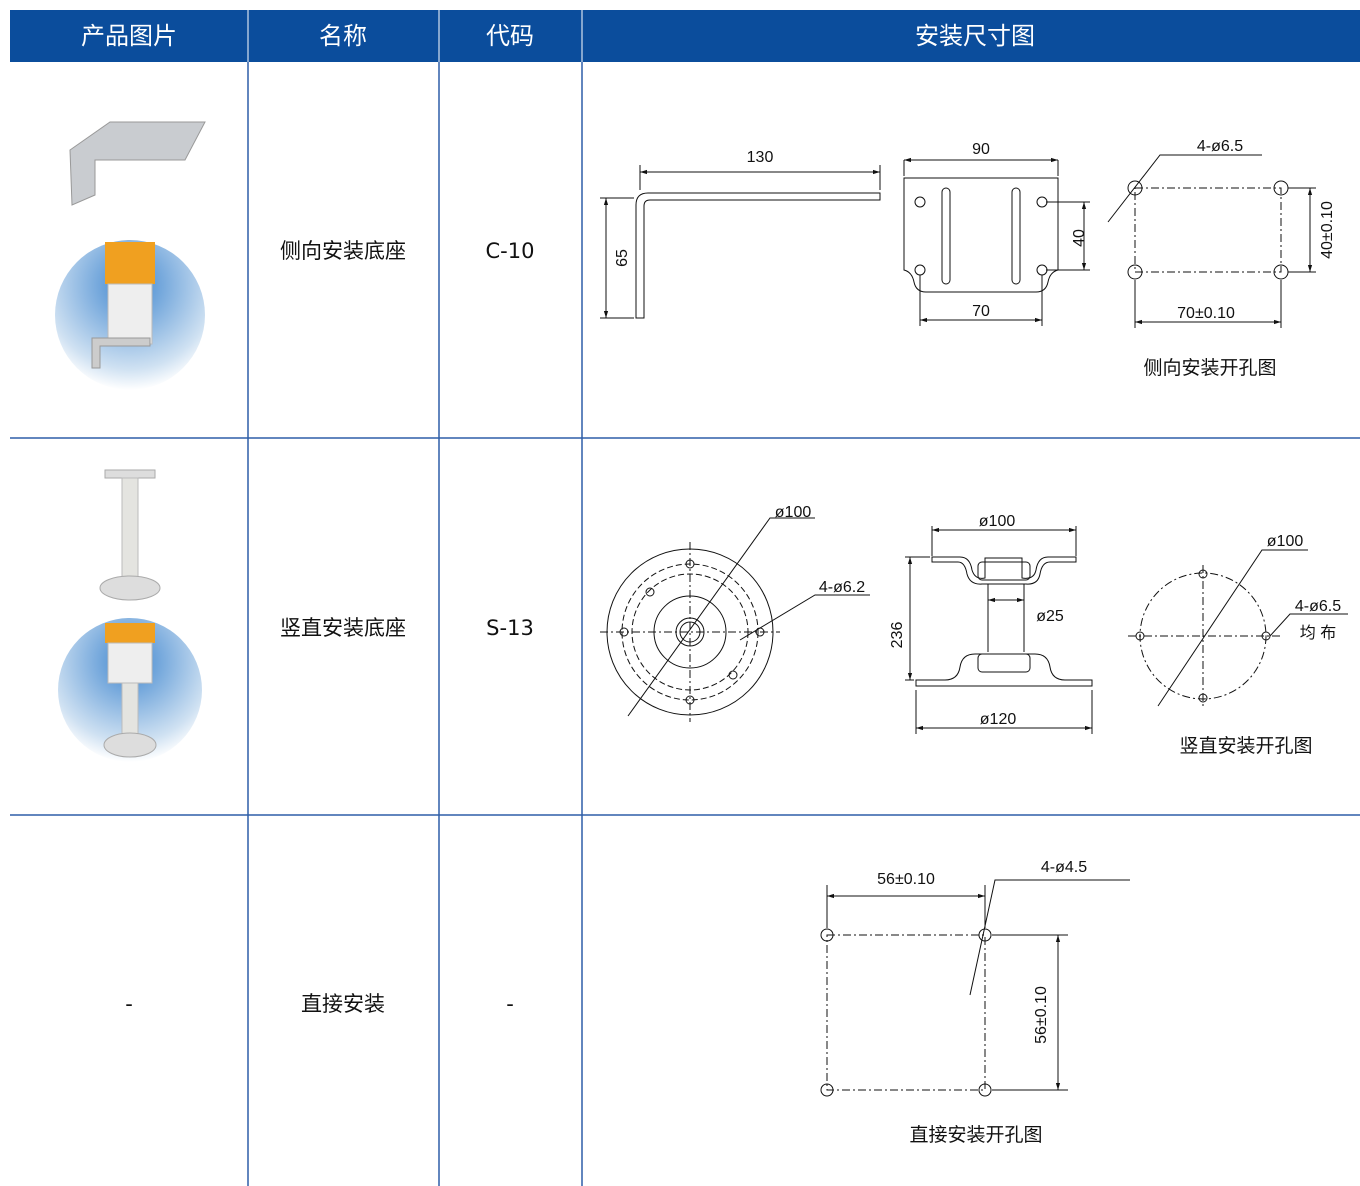 This screenshot has height=1186, width=1360. I want to click on header-cell: 产品图片, so click(129, 36).